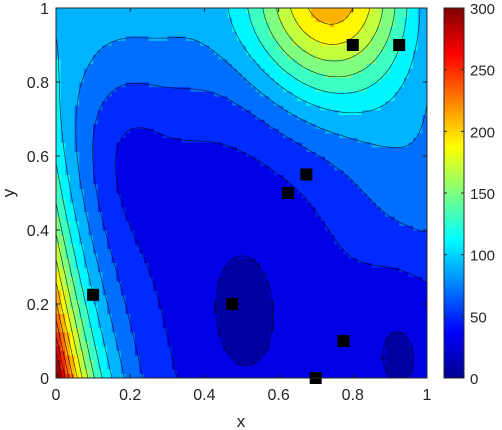 The width and height of the screenshot is (502, 430). I want to click on x-tick-label: 0.2, so click(130, 395).